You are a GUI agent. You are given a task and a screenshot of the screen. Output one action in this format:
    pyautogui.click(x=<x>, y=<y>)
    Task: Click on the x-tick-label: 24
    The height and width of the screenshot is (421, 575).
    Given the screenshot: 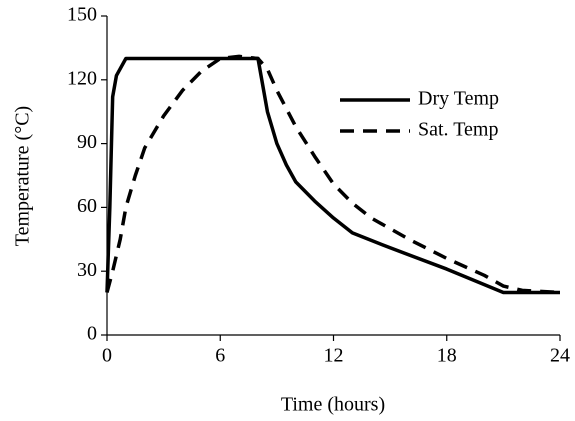 What is the action you would take?
    pyautogui.click(x=560, y=356)
    